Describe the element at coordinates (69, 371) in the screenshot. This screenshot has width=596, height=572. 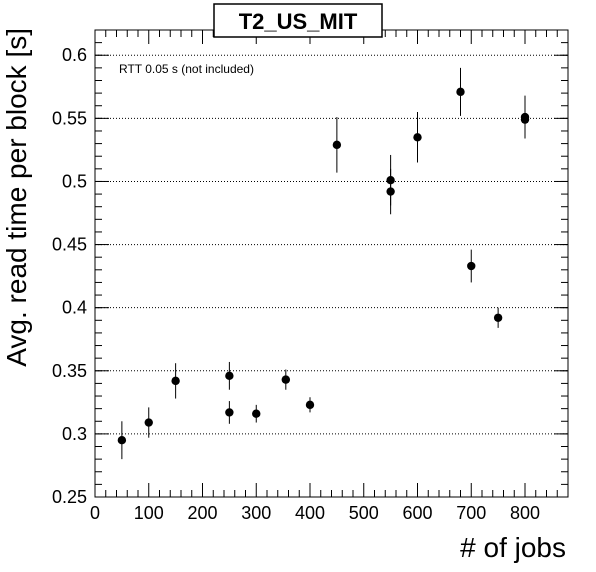
I see `y-tick-label: 0.35` at that location.